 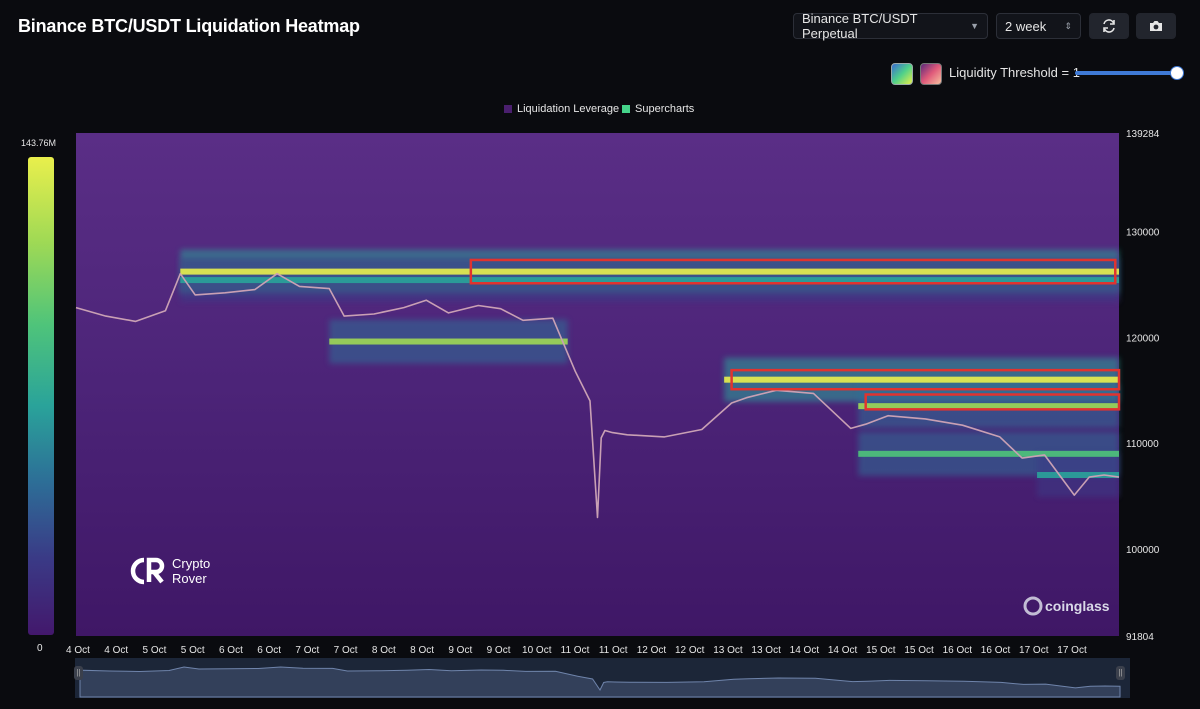 I want to click on coinglass-icon, so click(x=1033, y=606).